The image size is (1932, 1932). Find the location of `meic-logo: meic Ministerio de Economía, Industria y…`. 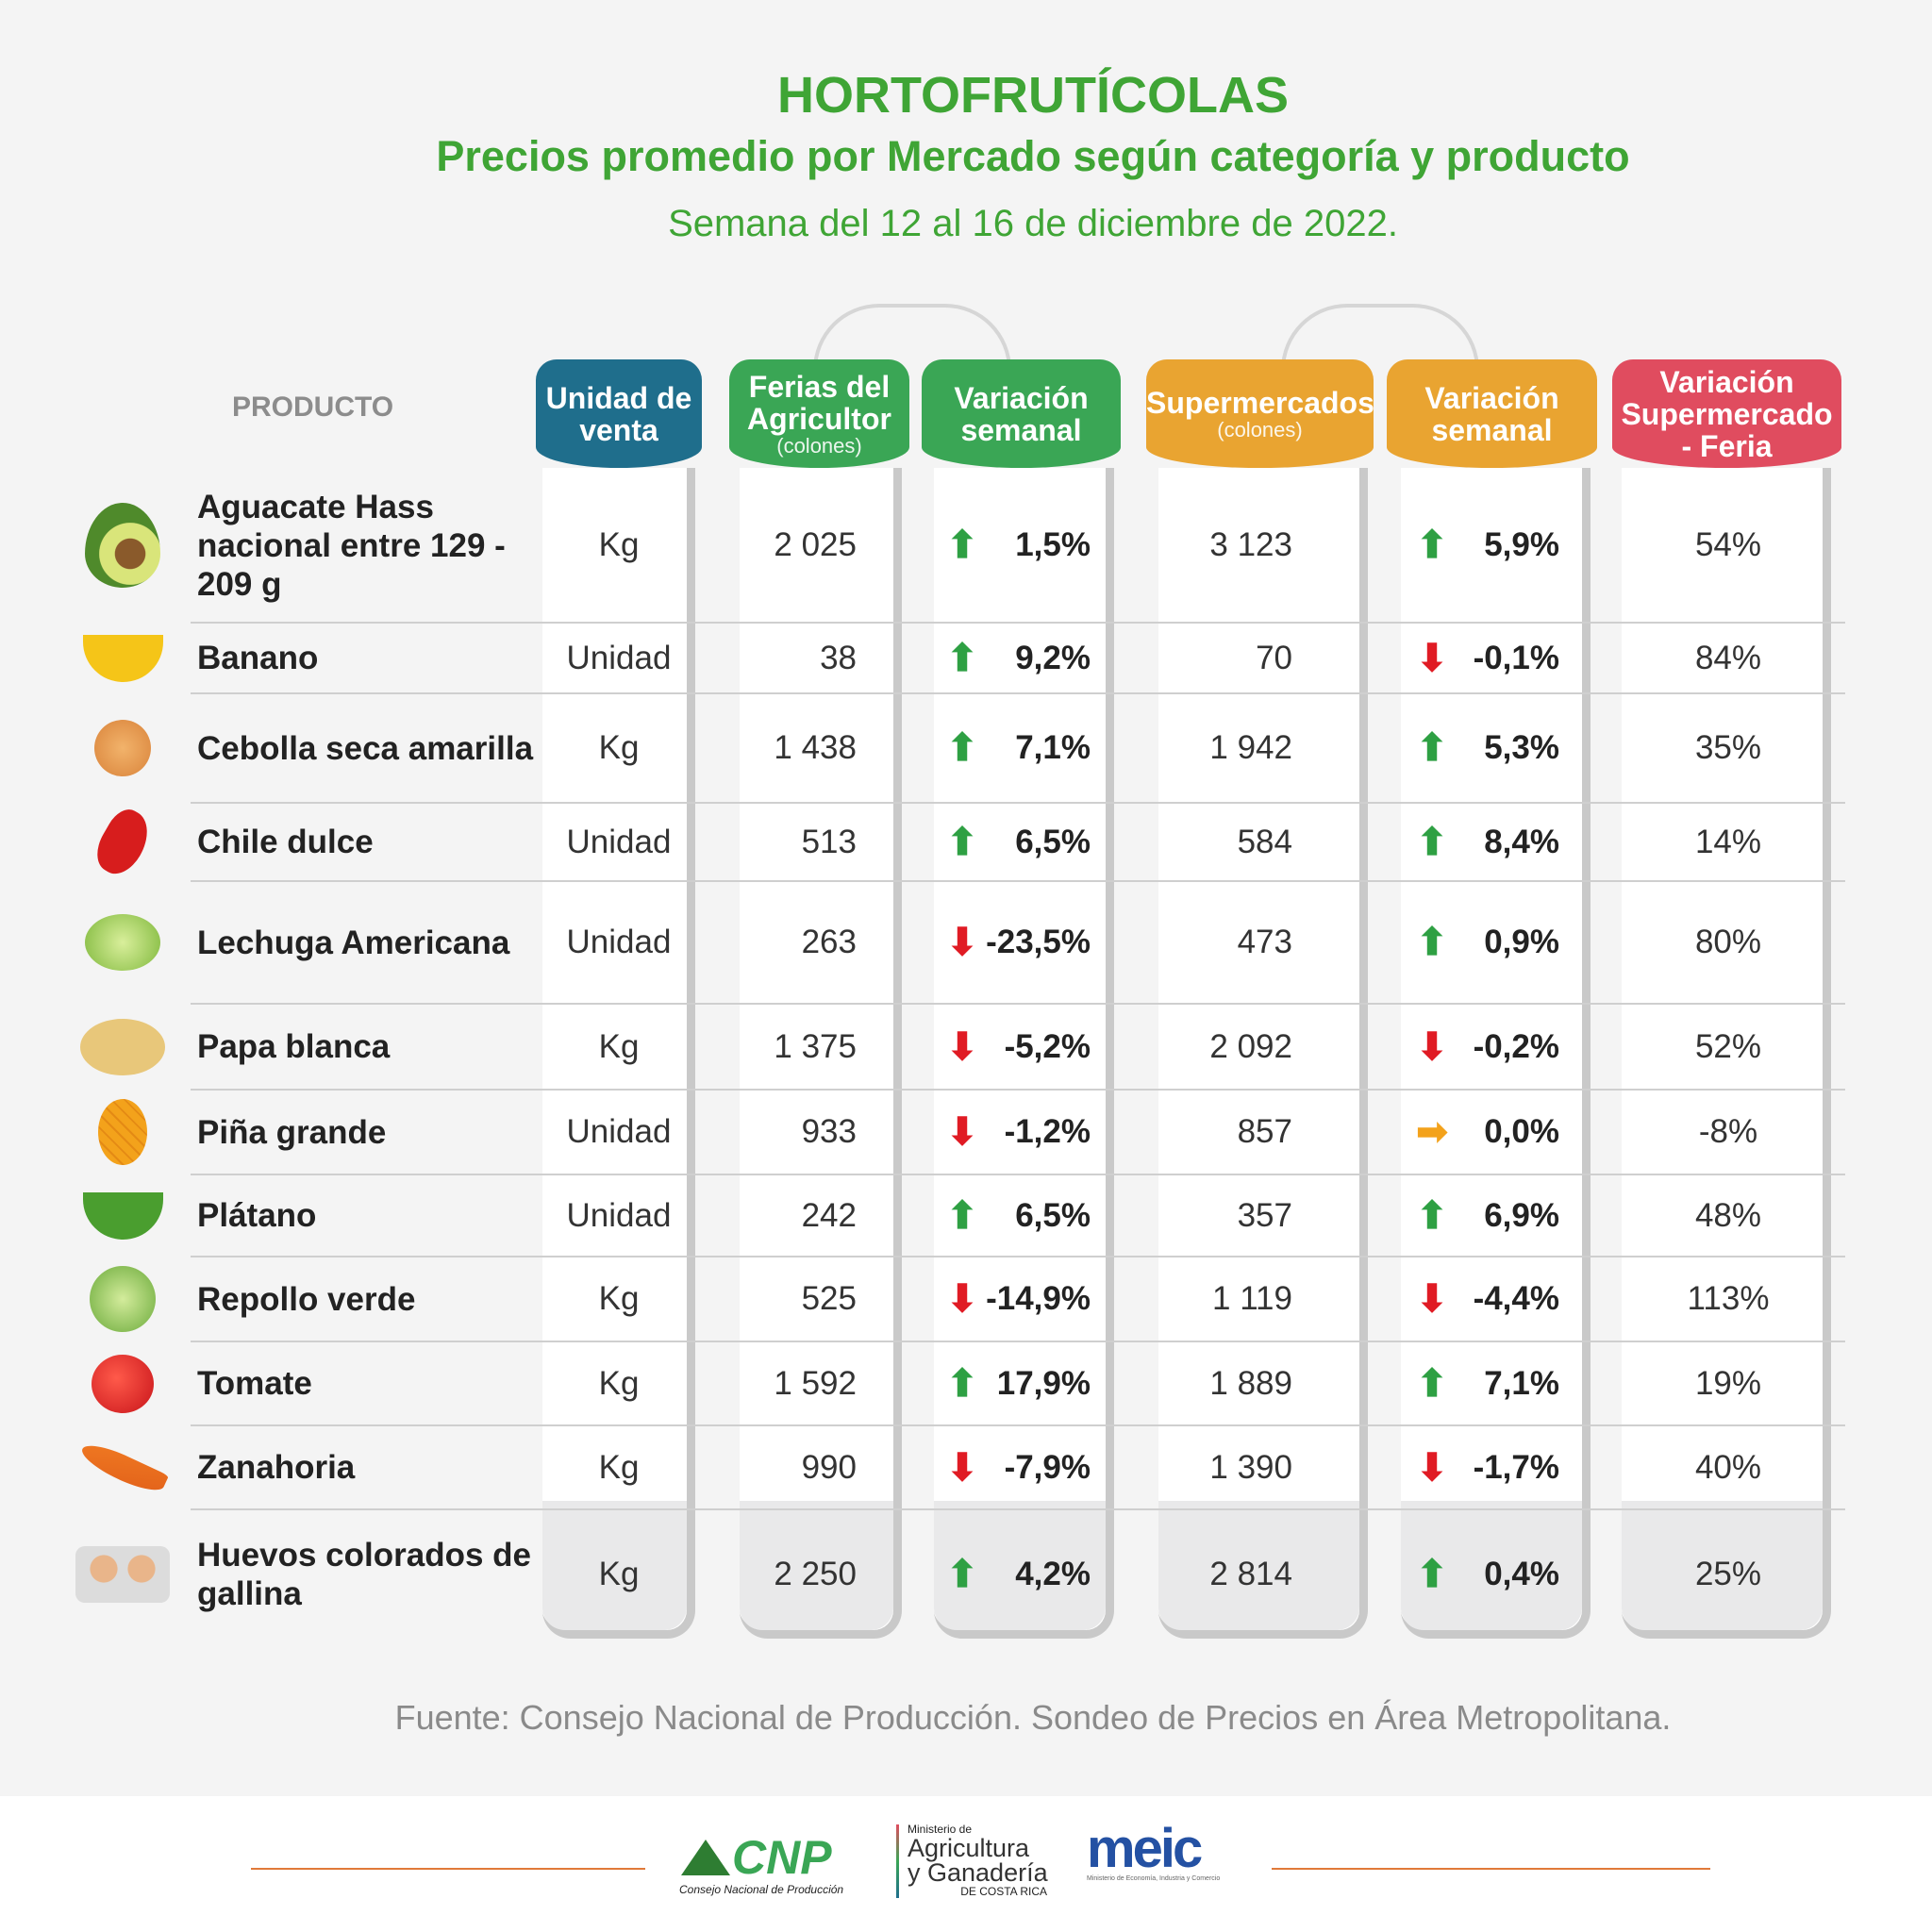

meic-logo: meic Ministerio de Economía, Industria y… is located at coordinates (1167, 1853).